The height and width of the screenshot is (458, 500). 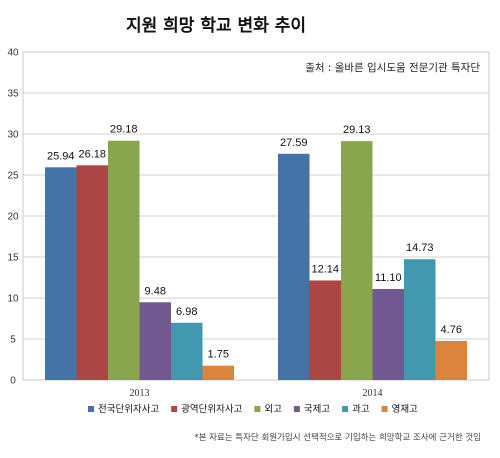 I want to click on x-axis: 2013 2014, so click(x=256, y=393).